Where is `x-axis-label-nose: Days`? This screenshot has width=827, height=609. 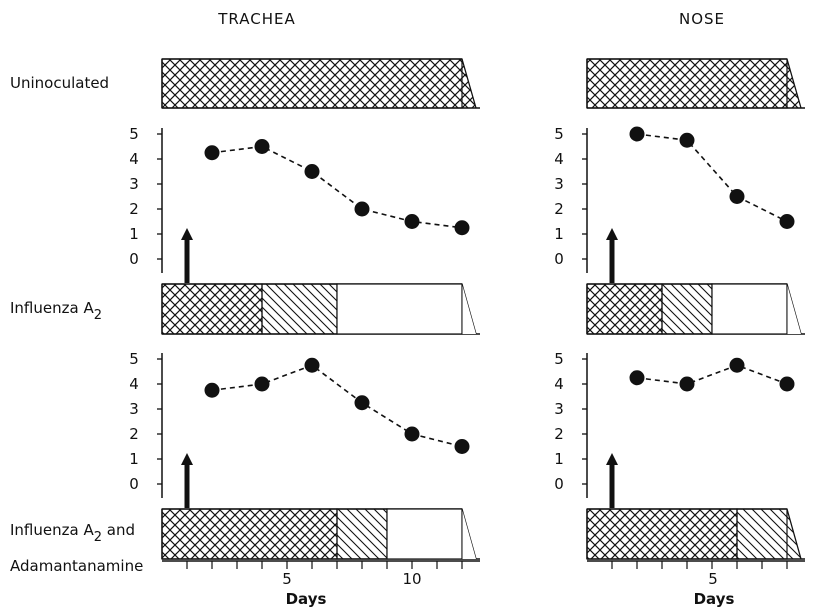 x-axis-label-nose: Days is located at coordinates (714, 599).